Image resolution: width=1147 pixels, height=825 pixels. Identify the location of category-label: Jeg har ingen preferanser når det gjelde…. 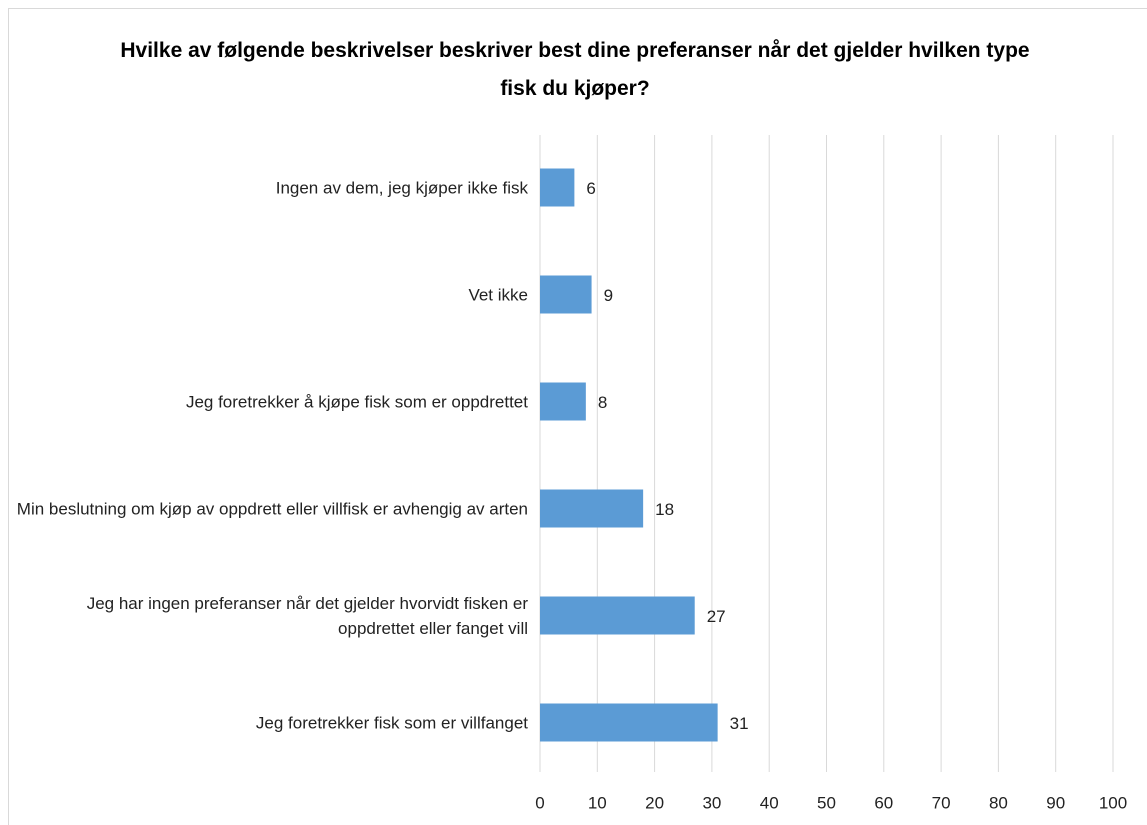
(307, 615).